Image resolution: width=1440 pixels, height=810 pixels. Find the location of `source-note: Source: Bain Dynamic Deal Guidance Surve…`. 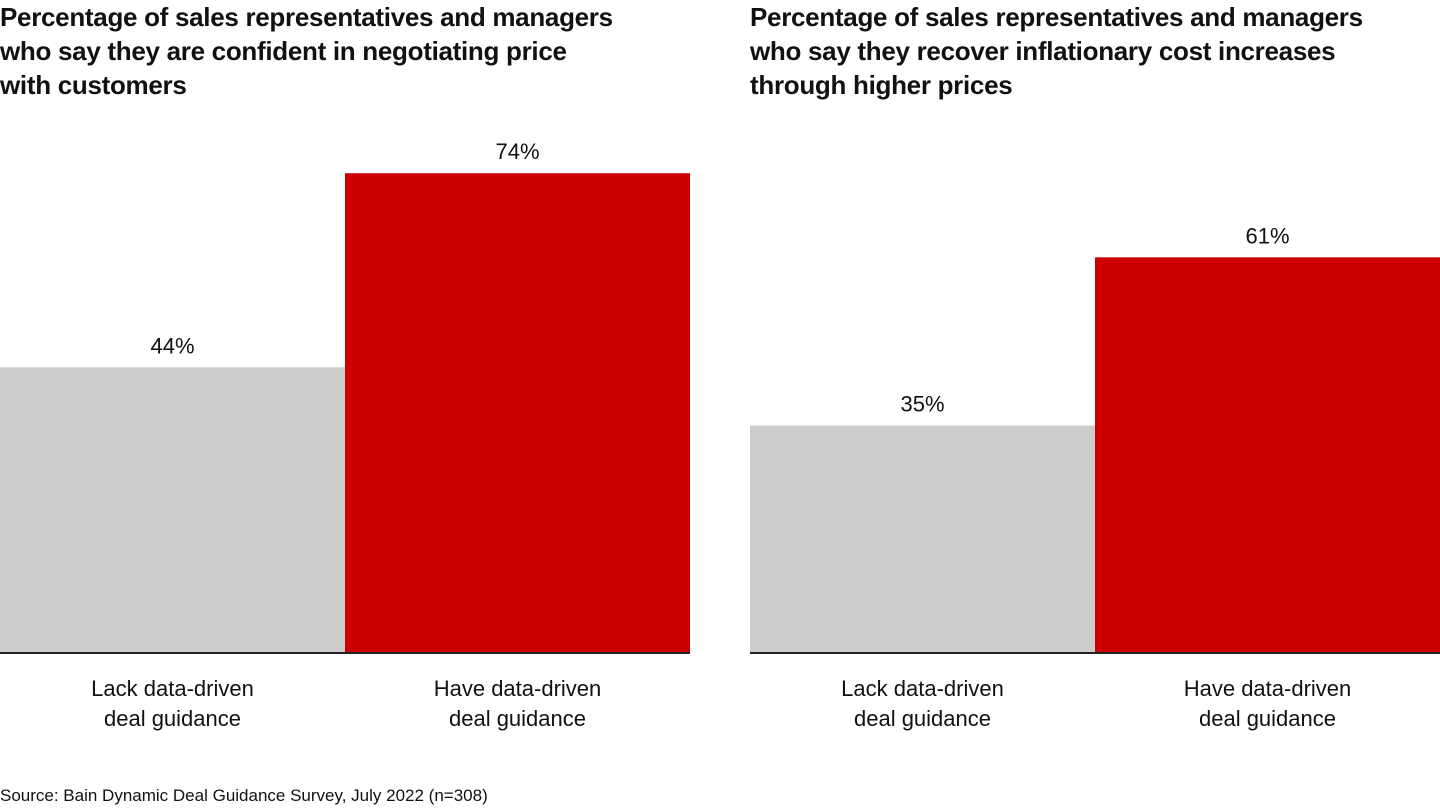

source-note: Source: Bain Dynamic Deal Guidance Surve… is located at coordinates (244, 795).